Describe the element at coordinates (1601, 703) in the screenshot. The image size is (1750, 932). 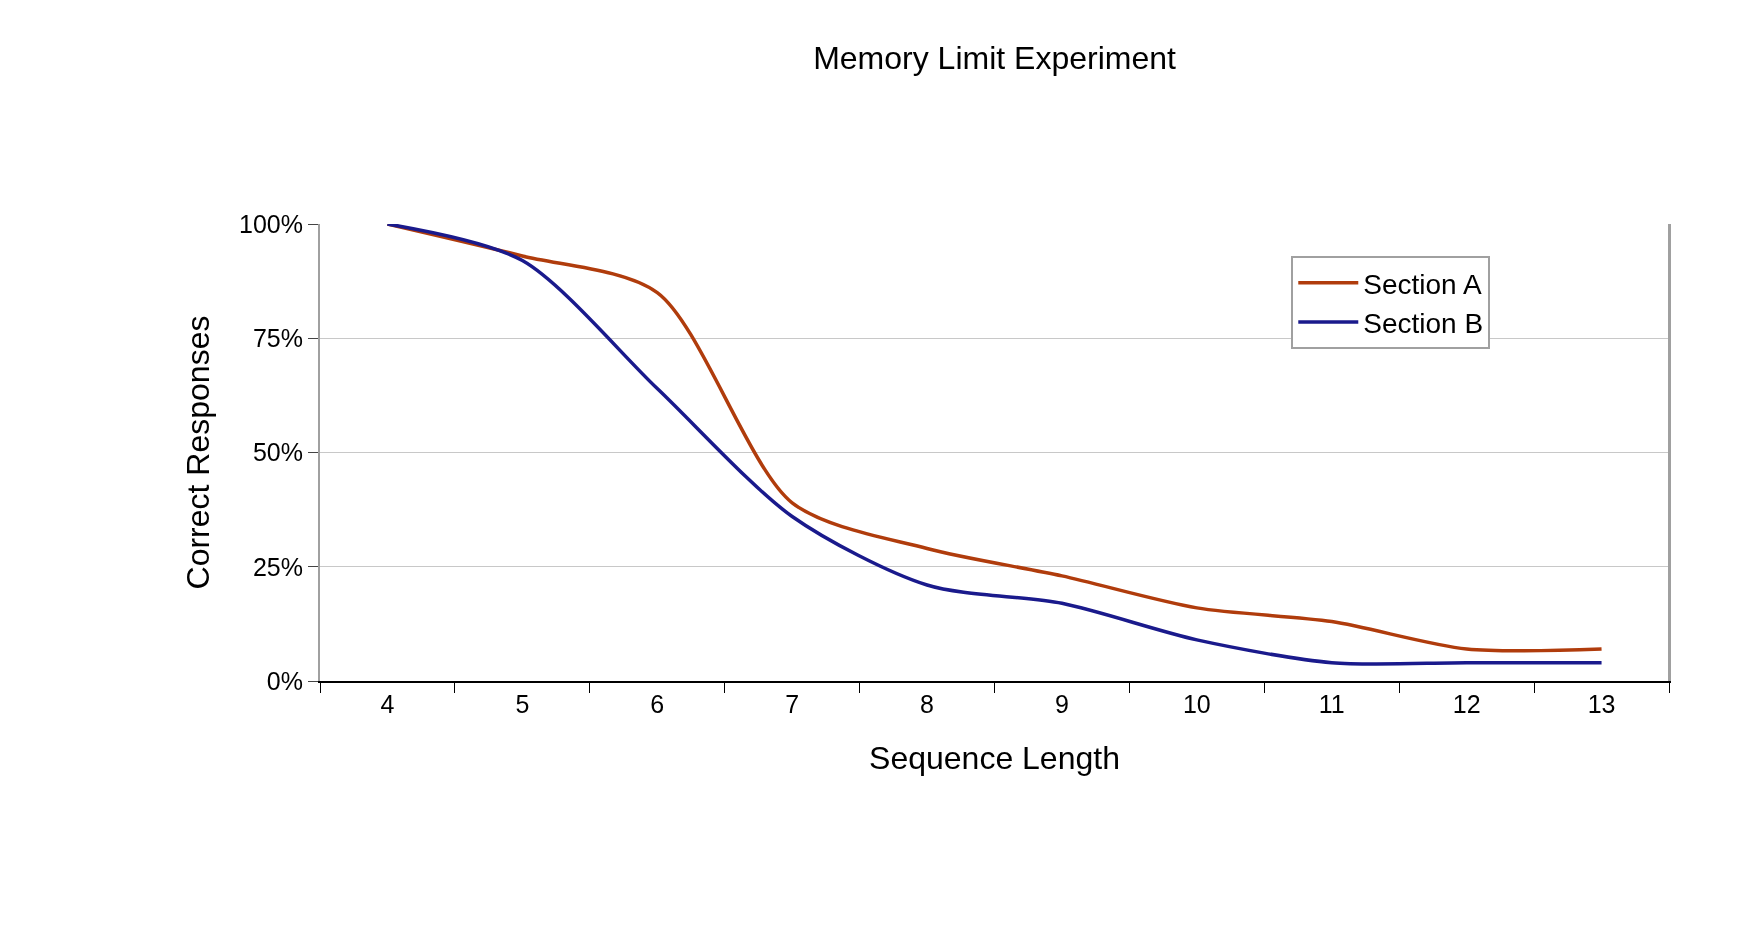
I see `x-tick-label: 13` at that location.